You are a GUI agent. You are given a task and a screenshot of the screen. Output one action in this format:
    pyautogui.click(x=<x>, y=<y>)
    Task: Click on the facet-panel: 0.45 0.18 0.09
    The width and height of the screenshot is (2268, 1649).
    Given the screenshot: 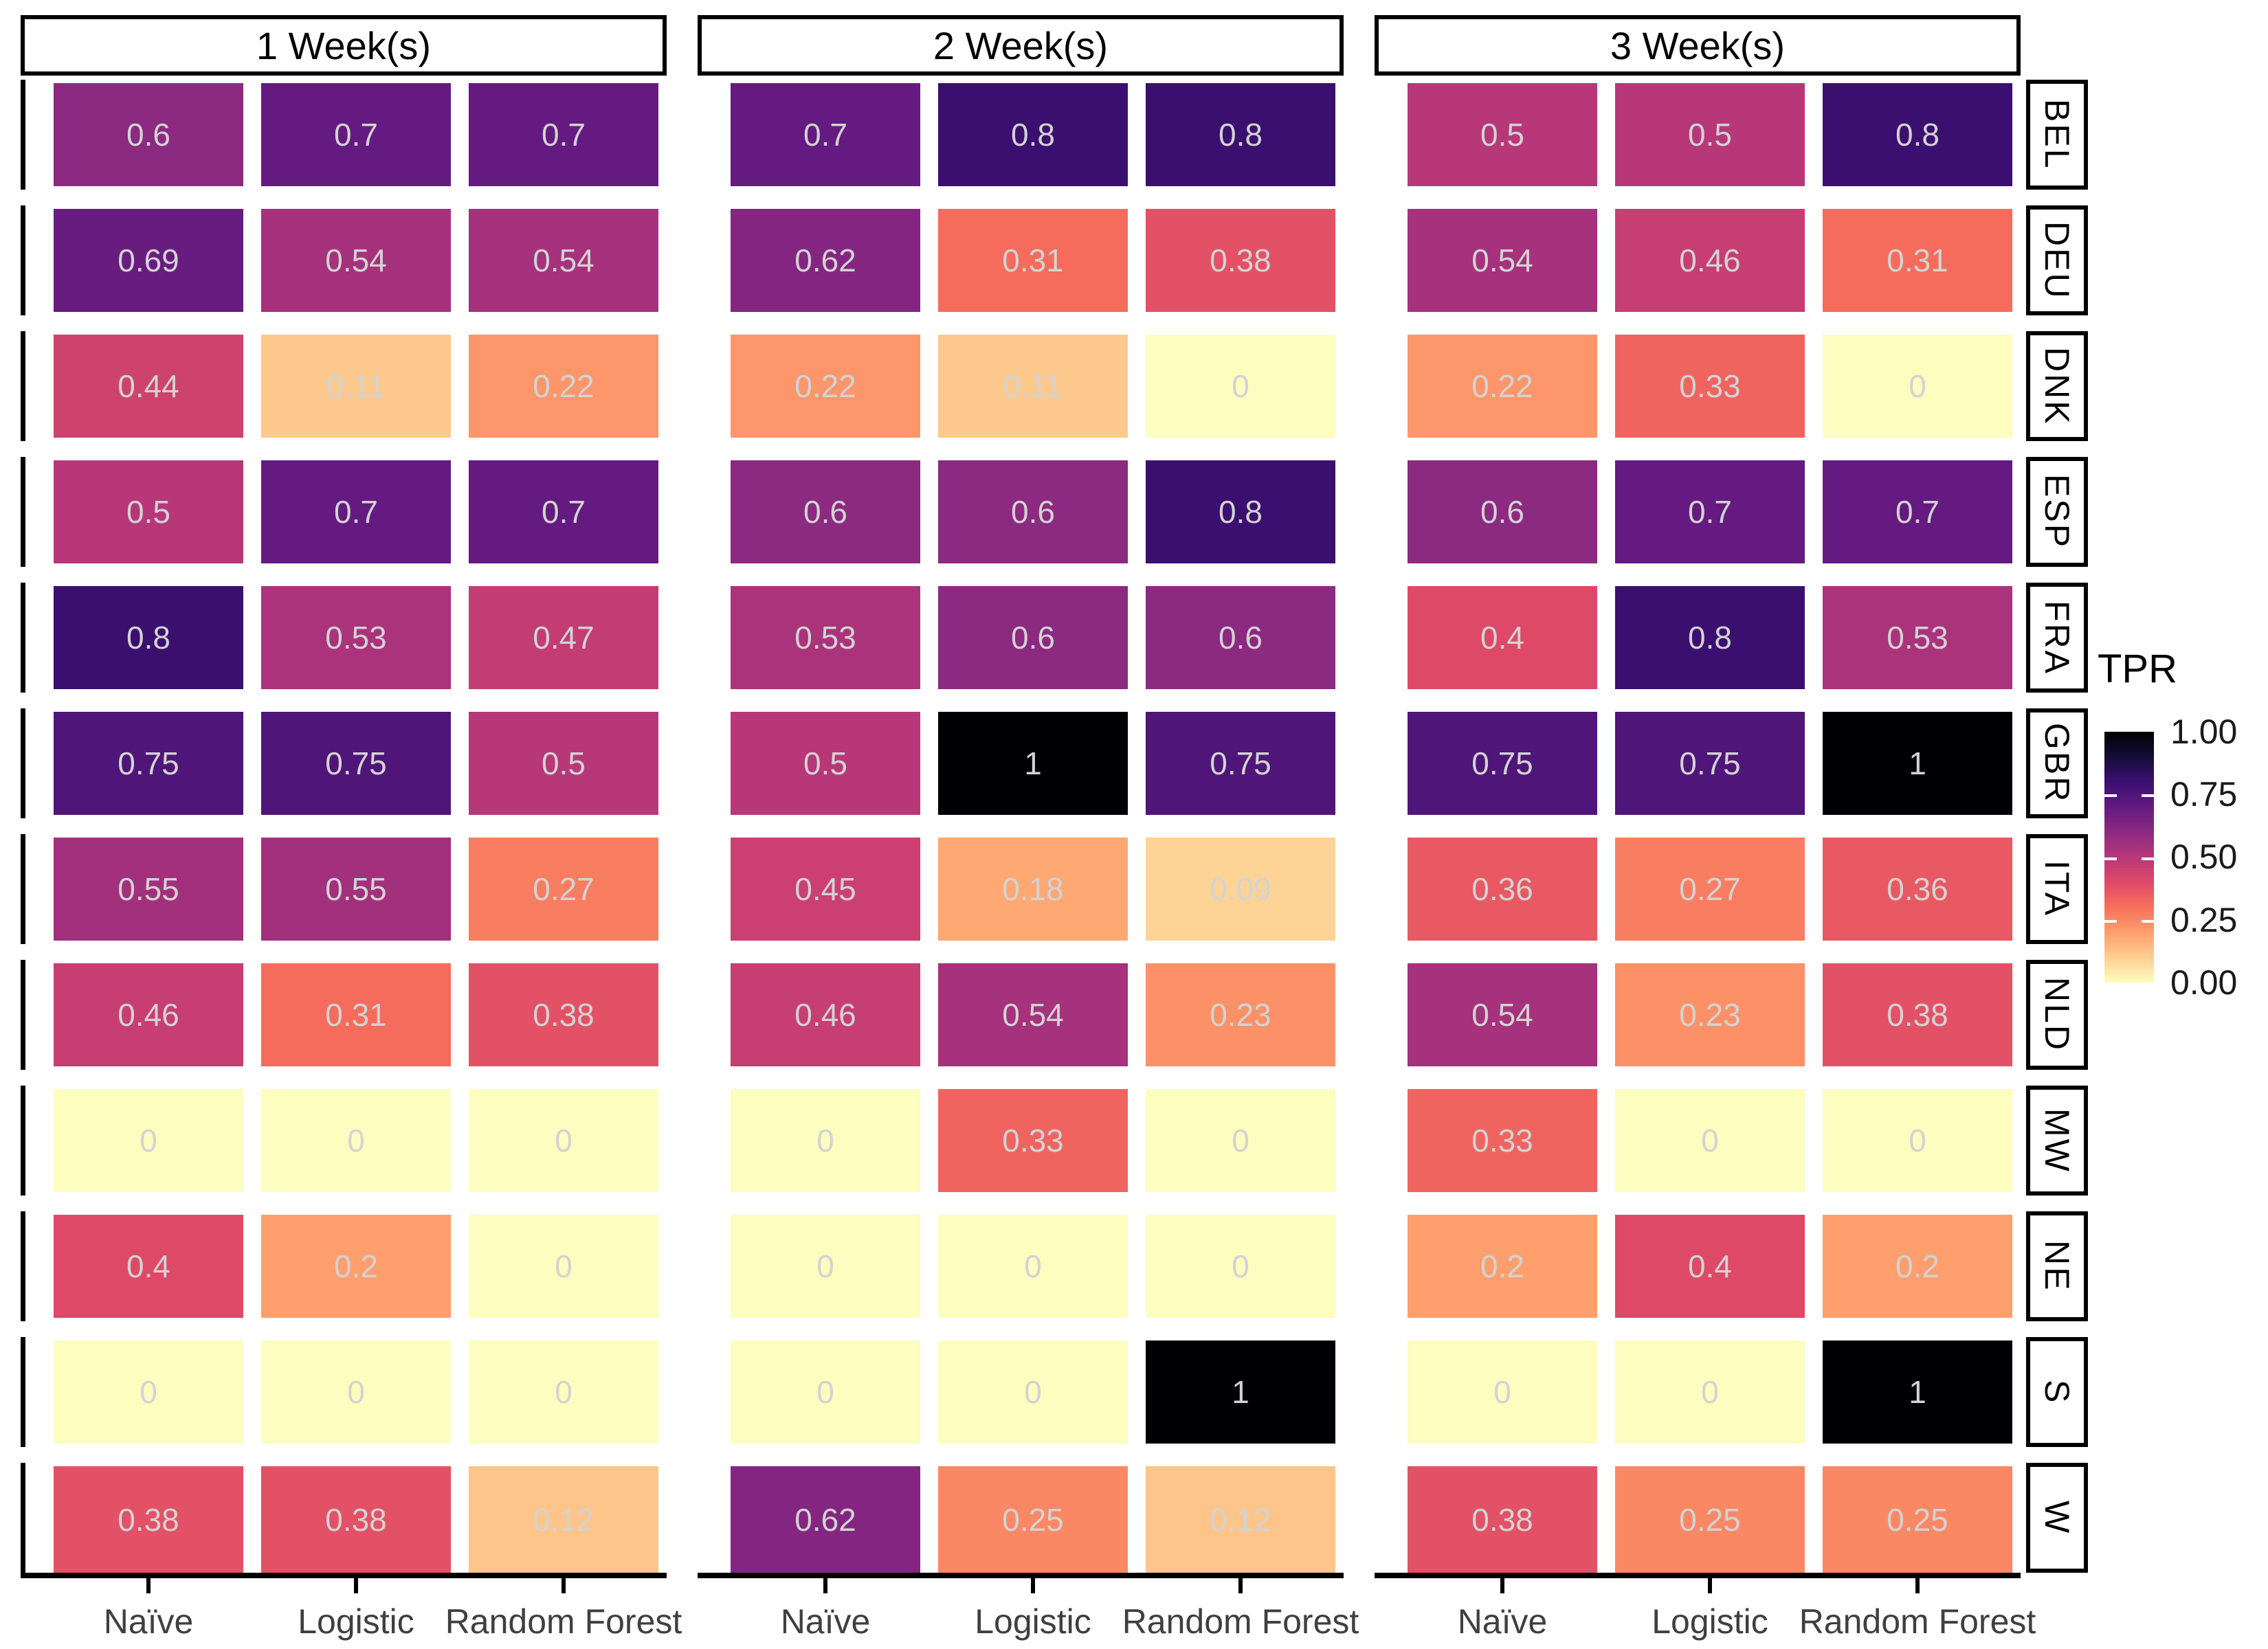 What is the action you would take?
    pyautogui.click(x=1021, y=889)
    